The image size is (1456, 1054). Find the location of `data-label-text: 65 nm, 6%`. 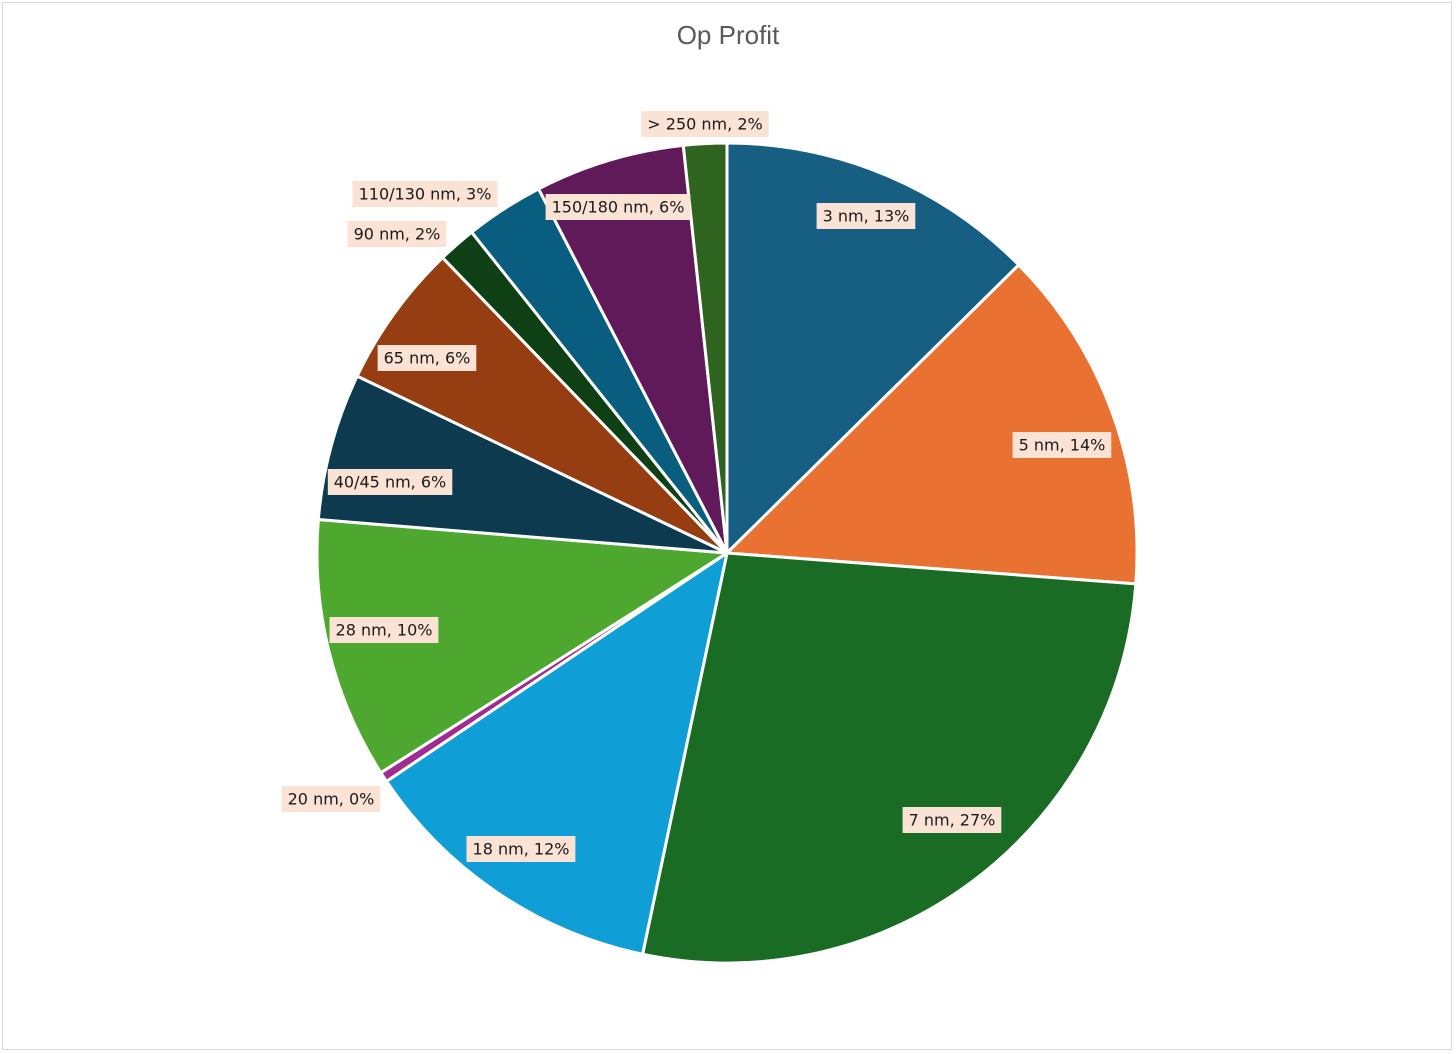

data-label-text: 65 nm, 6% is located at coordinates (427, 358).